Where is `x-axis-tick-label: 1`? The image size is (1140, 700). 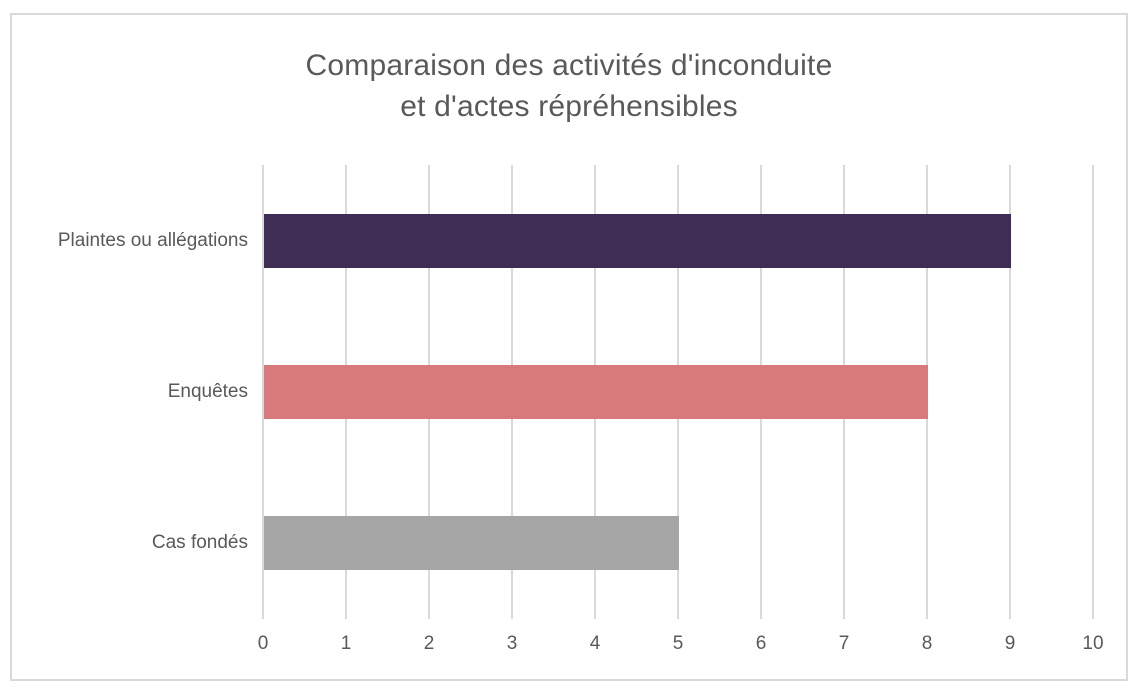 x-axis-tick-label: 1 is located at coordinates (346, 643).